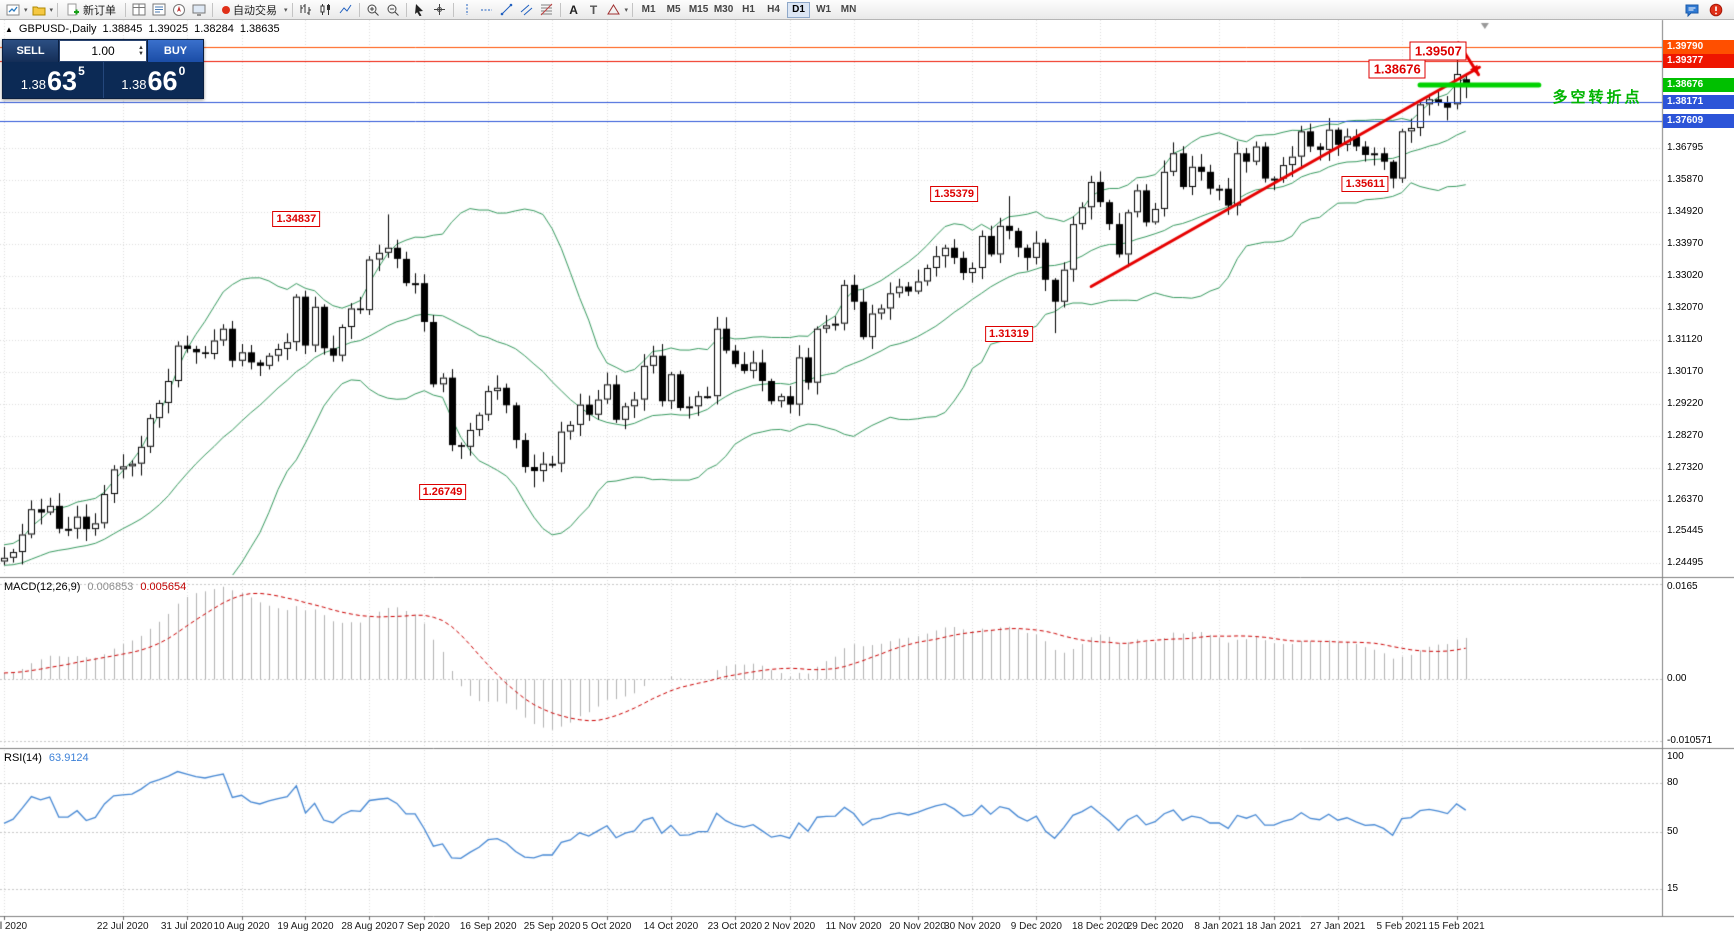 The image size is (1734, 940). Describe the element at coordinates (698, 10) in the screenshot. I see `timeframe-M15: M15` at that location.